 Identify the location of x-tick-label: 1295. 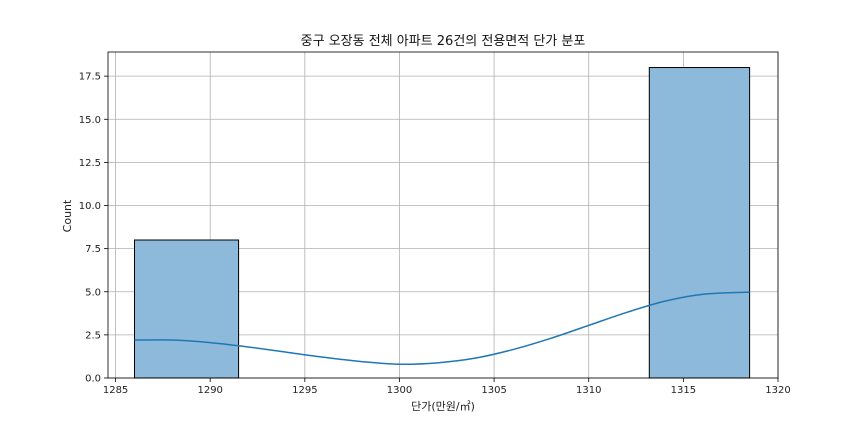
(304, 390).